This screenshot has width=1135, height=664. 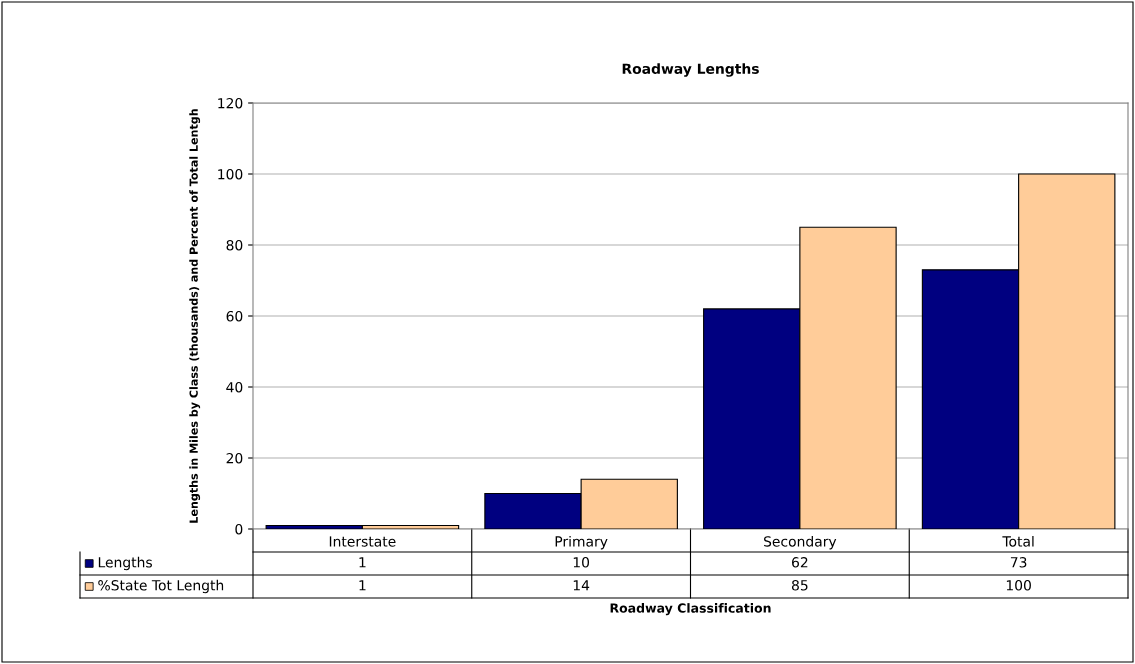 I want to click on data-label: 85, so click(x=799, y=585).